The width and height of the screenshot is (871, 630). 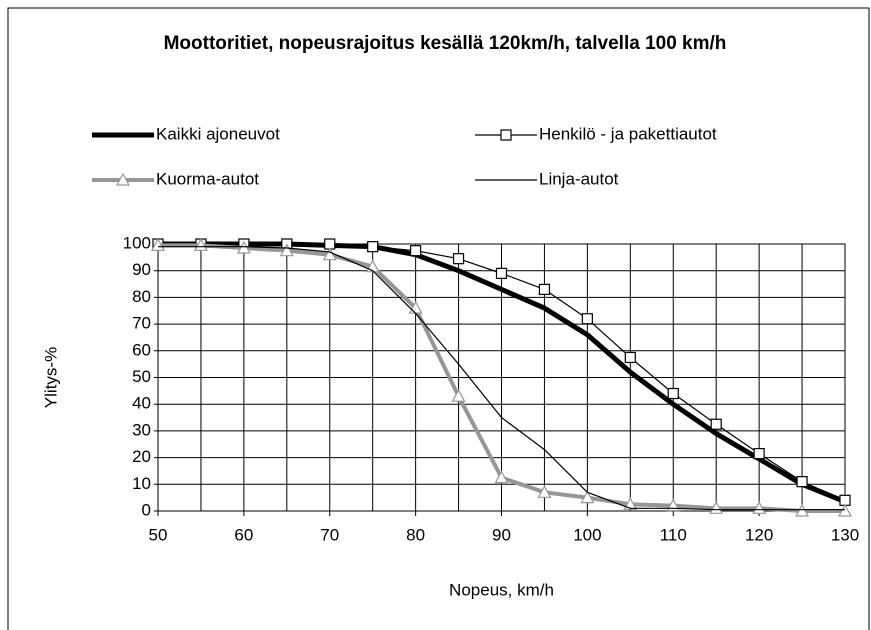 What do you see at coordinates (587, 534) in the screenshot?
I see `x-tick-label: 100` at bounding box center [587, 534].